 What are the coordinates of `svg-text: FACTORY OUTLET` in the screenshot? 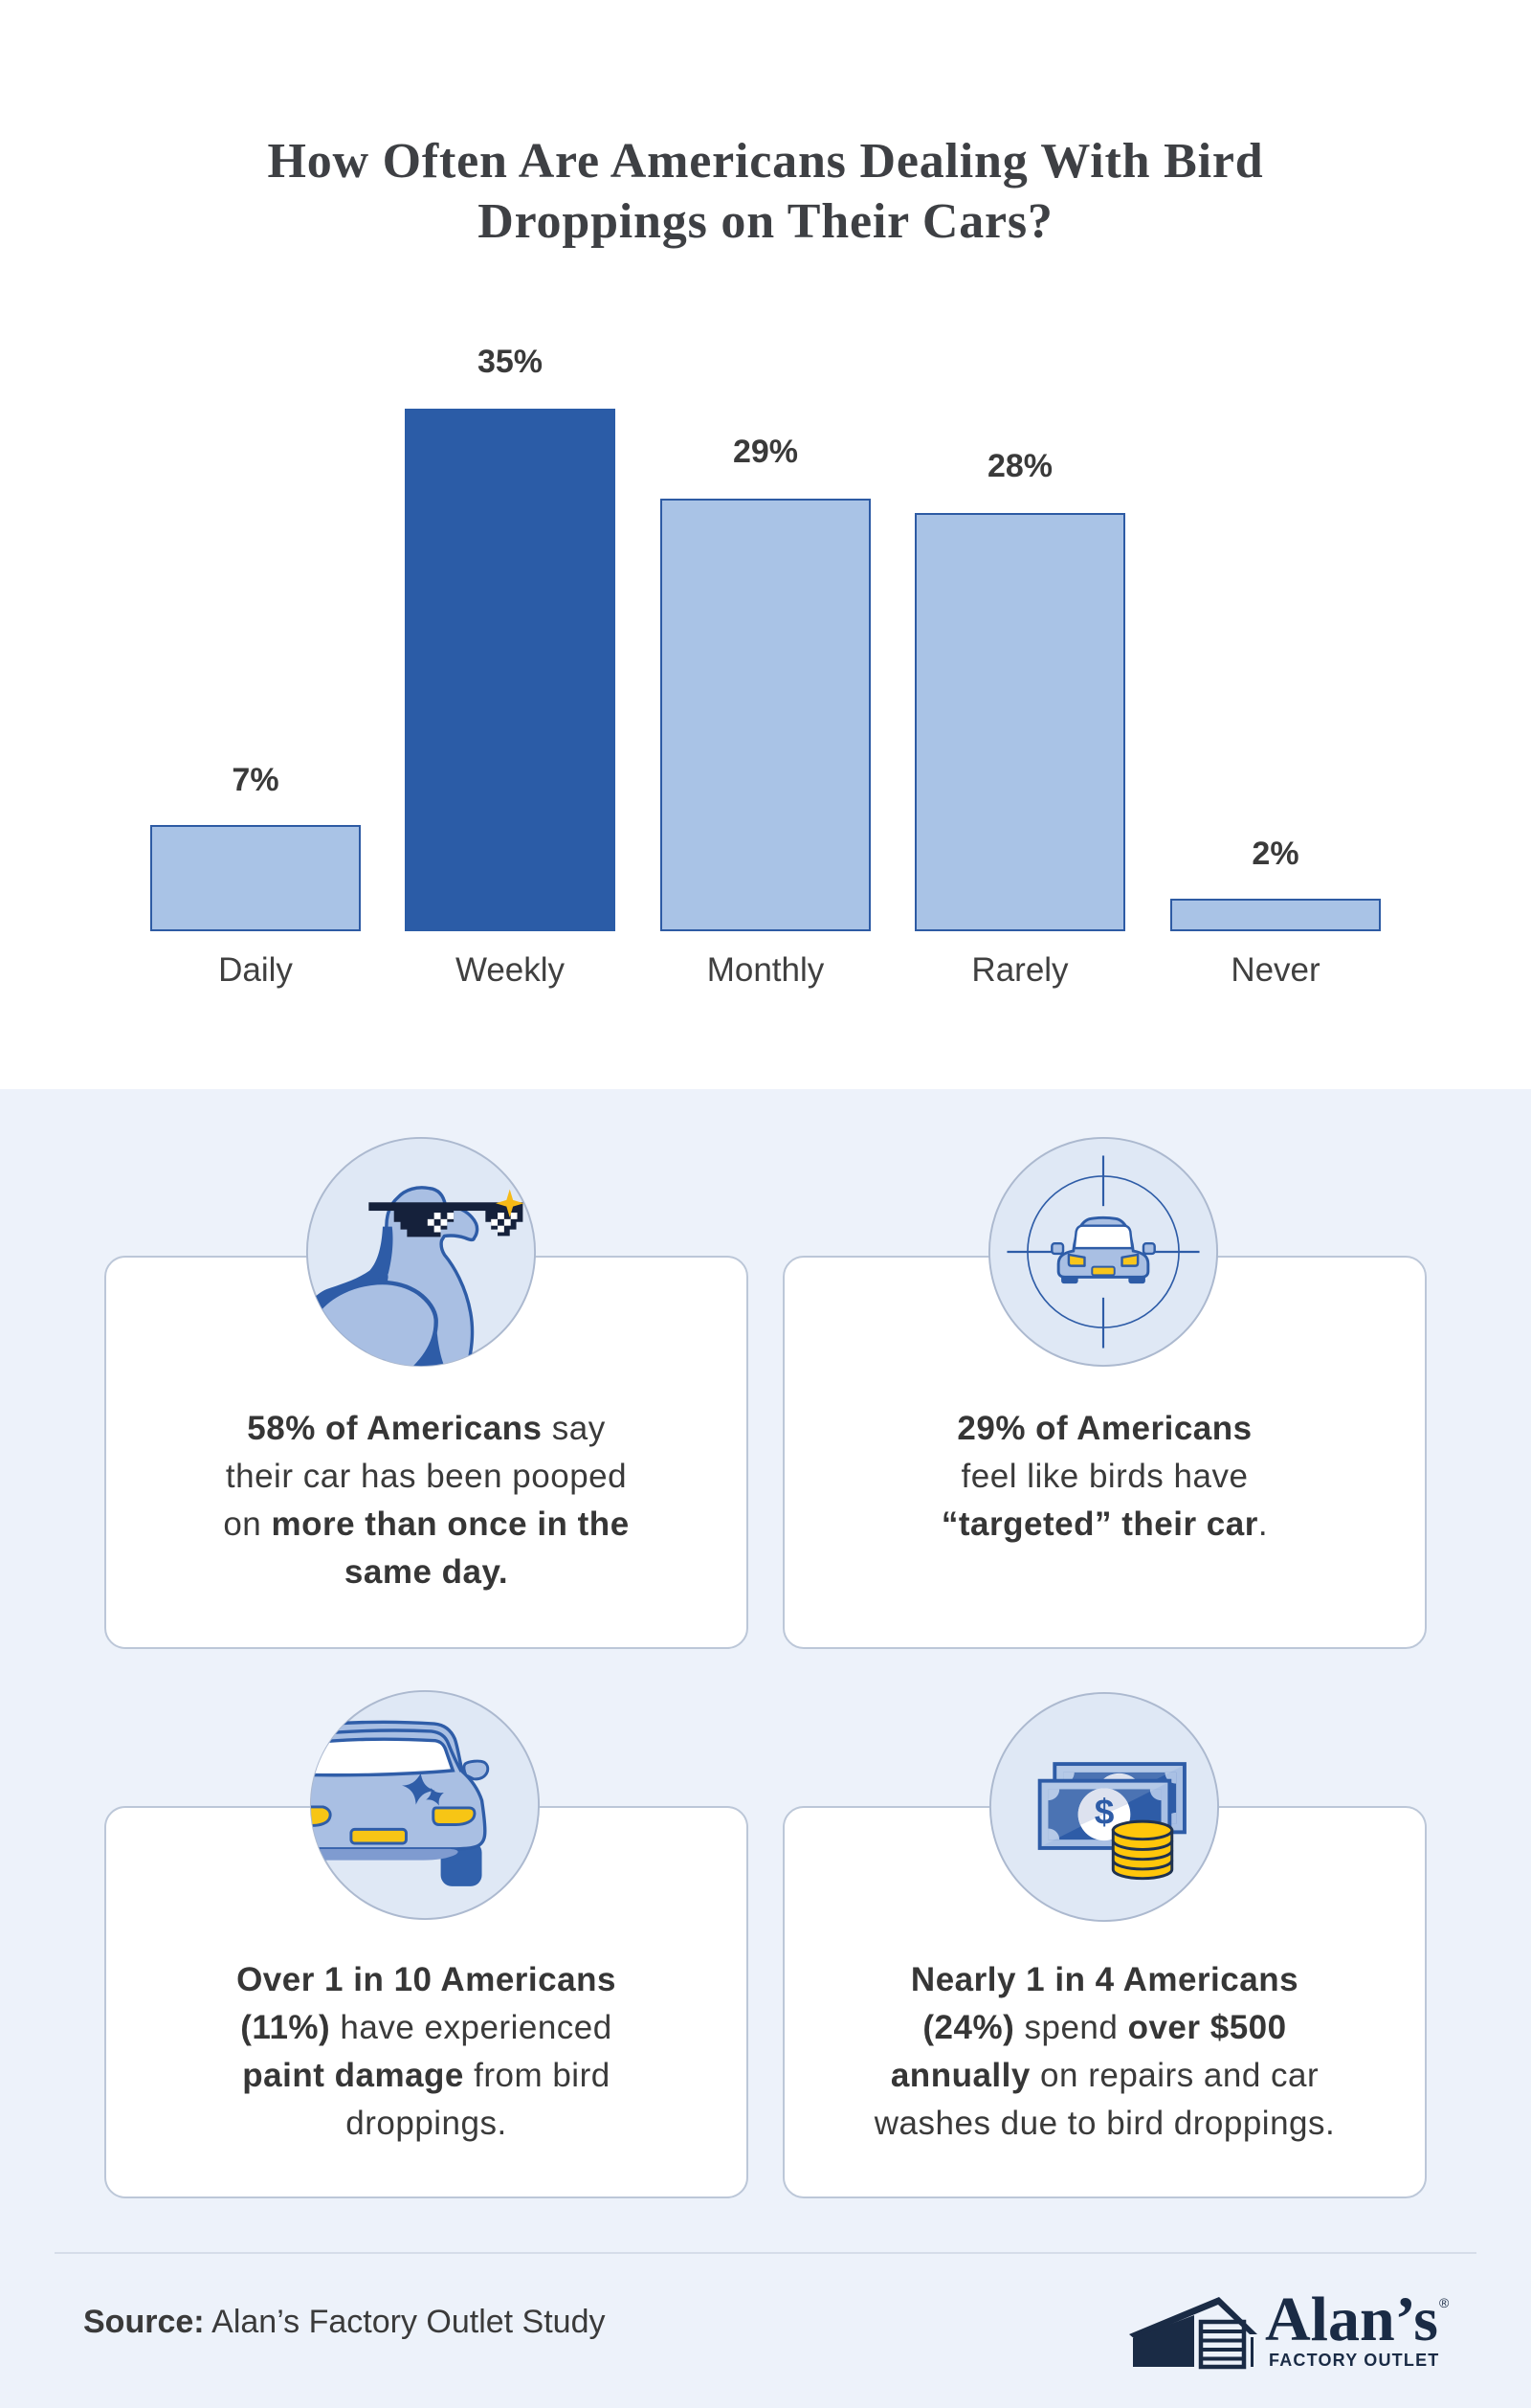 It's located at (1354, 2360).